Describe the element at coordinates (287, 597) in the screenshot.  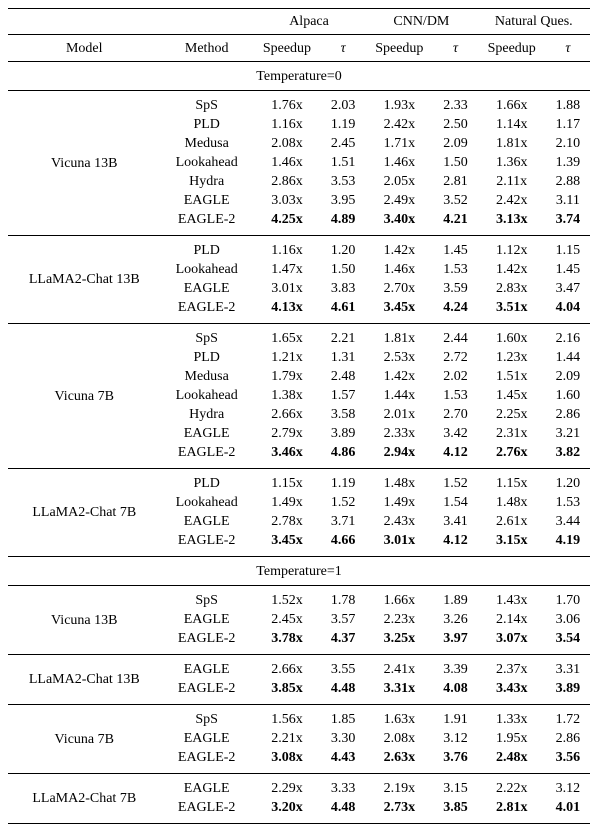
I see `speedup-value: 1.52x` at that location.